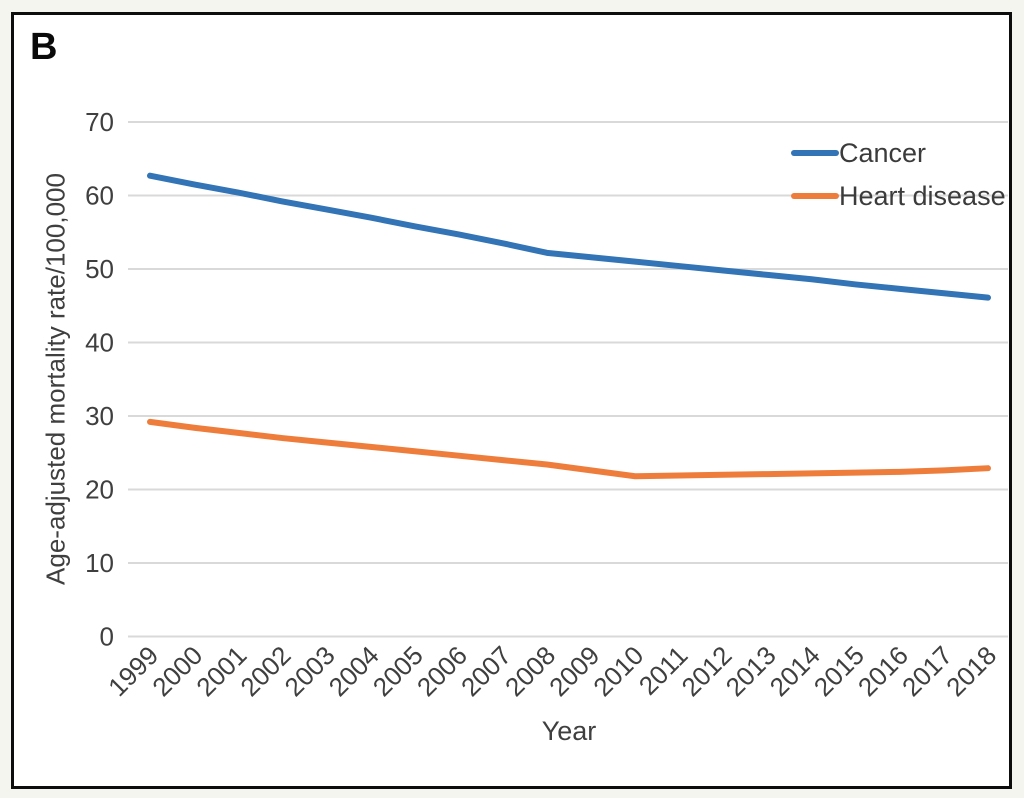 The height and width of the screenshot is (798, 1024). Describe the element at coordinates (55, 379) in the screenshot. I see `y-axis-title: Age-adjusted mortality rate/100,000` at that location.